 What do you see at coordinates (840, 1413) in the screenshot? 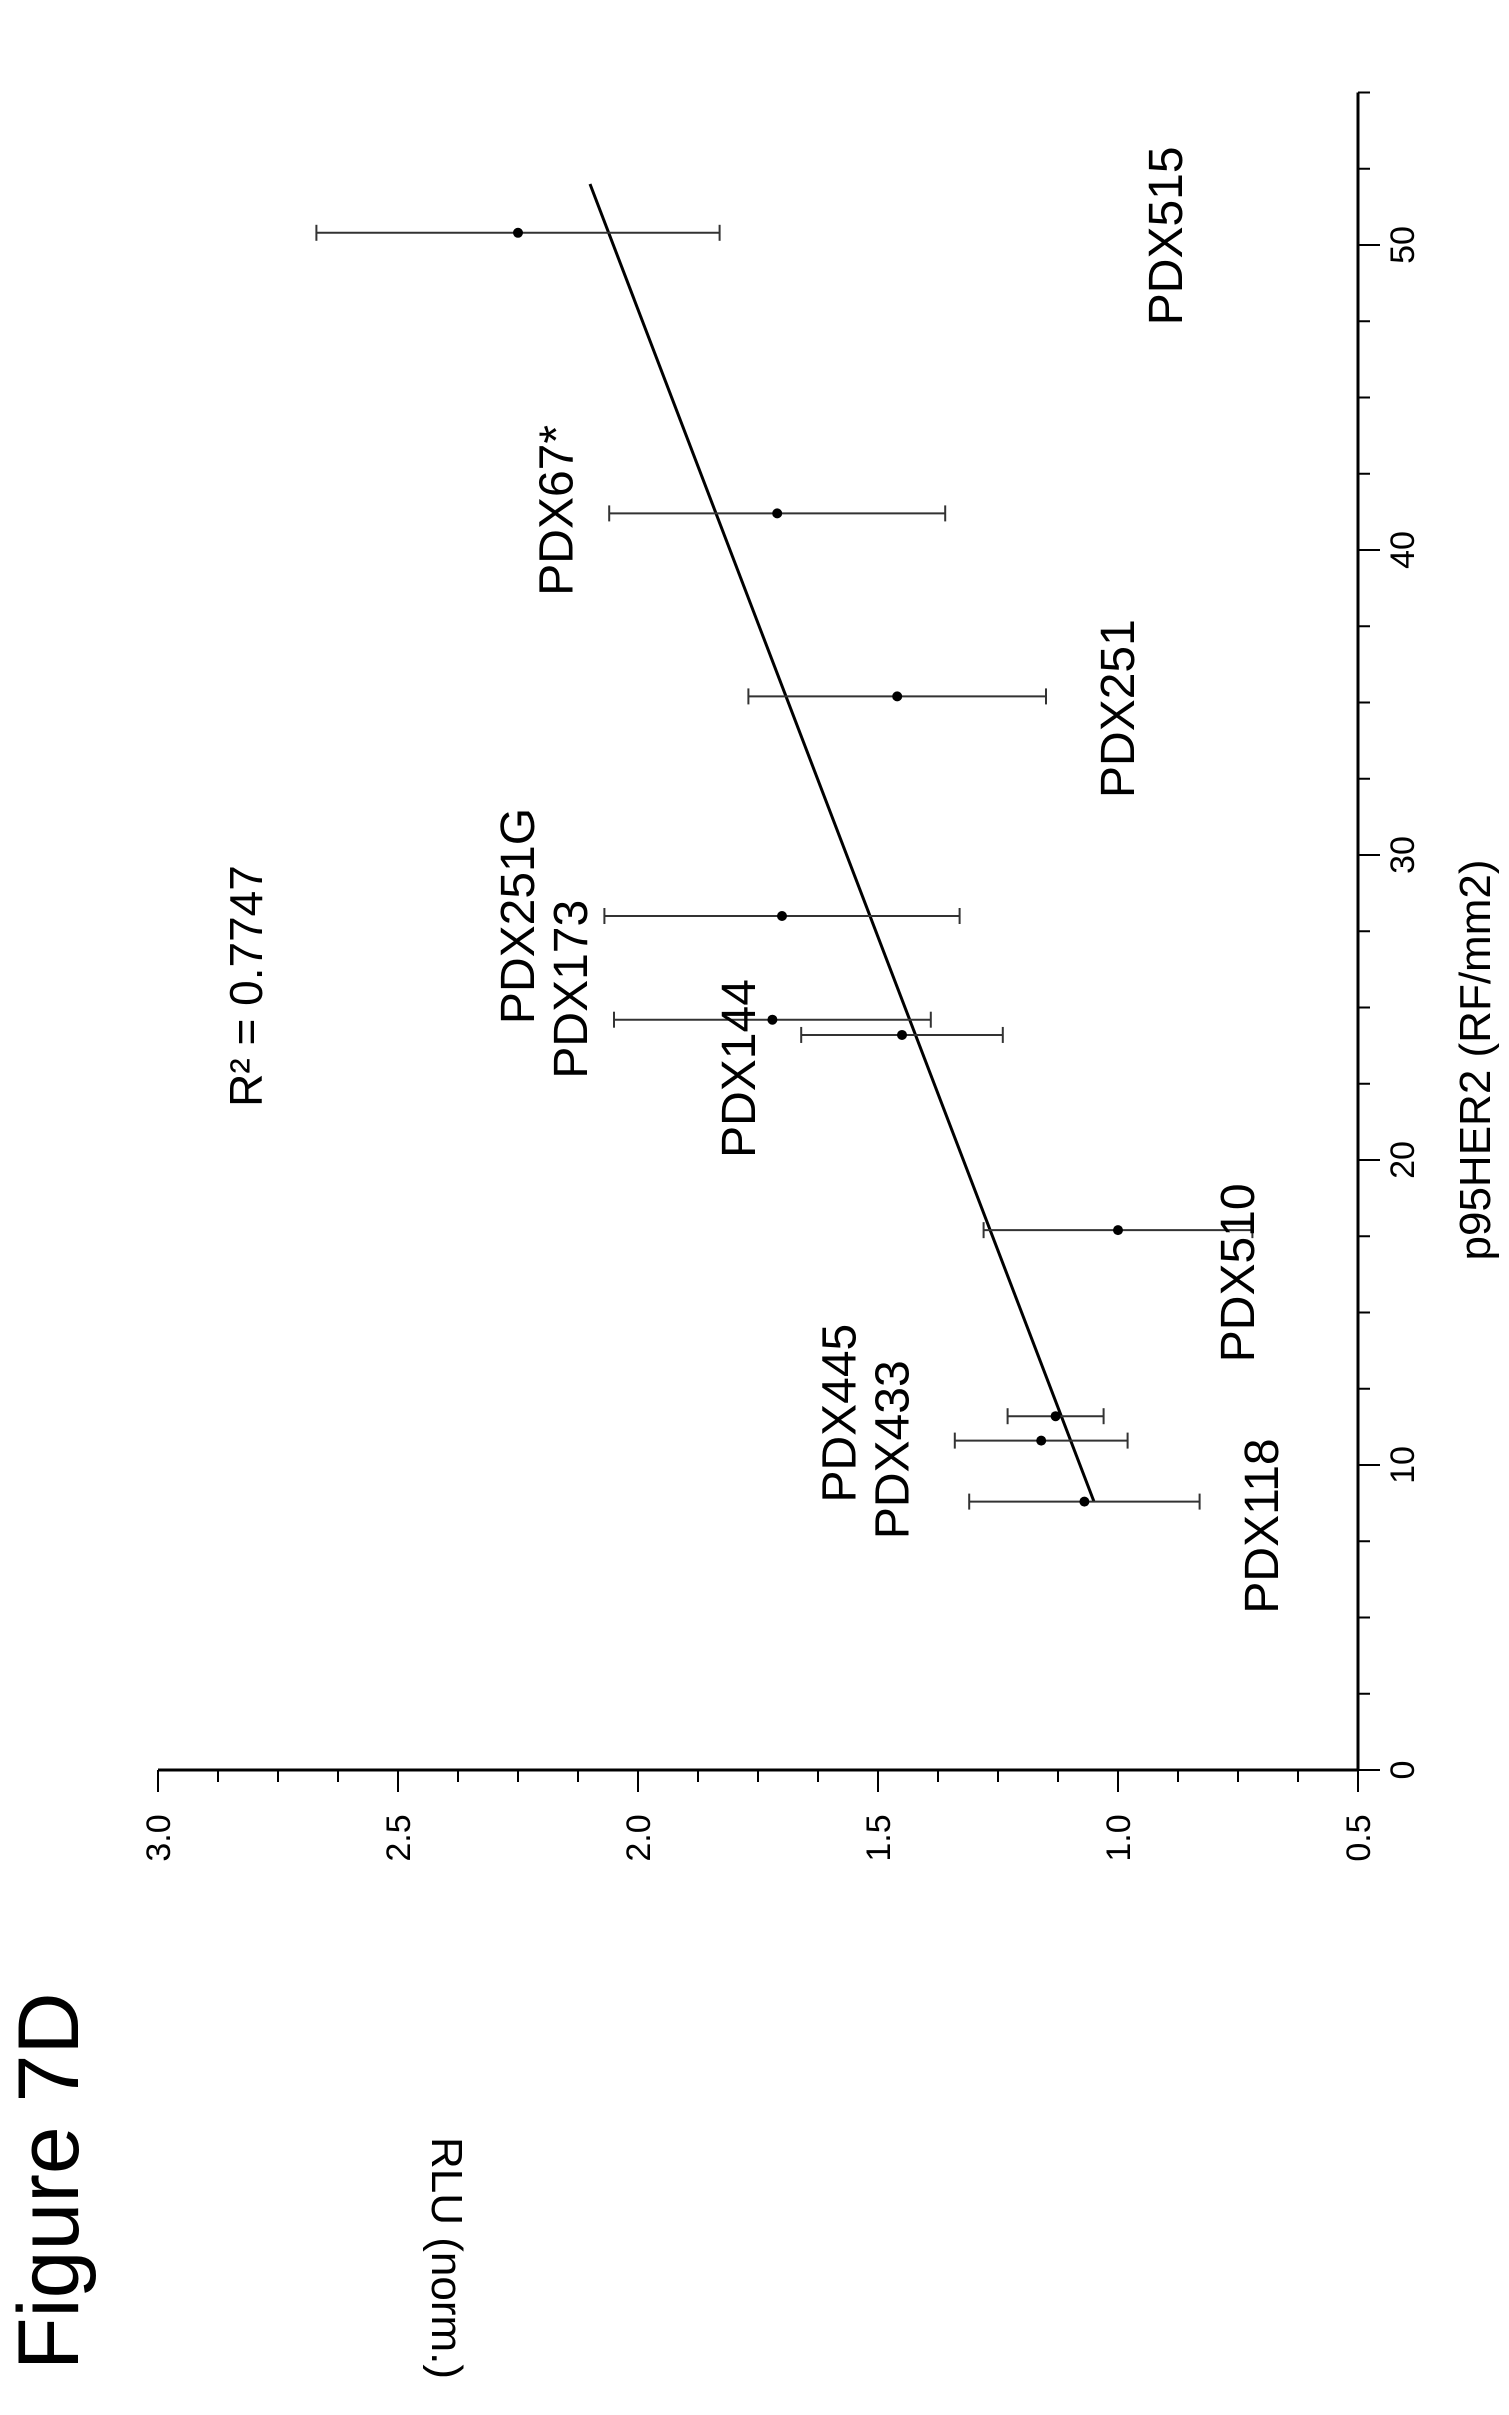
I see `point-label: PDX445` at bounding box center [840, 1413].